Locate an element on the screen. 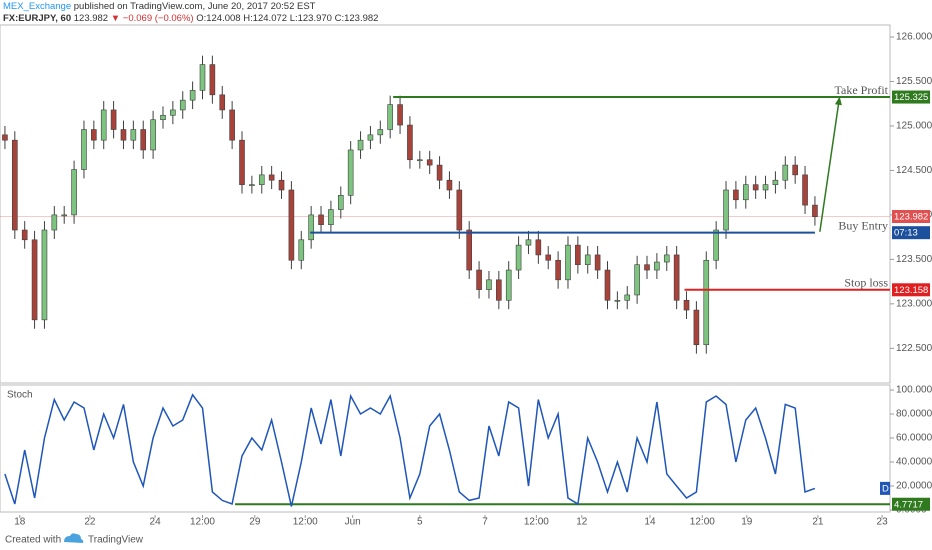 This screenshot has height=550, width=932. x-tick-label: 19 is located at coordinates (747, 522).